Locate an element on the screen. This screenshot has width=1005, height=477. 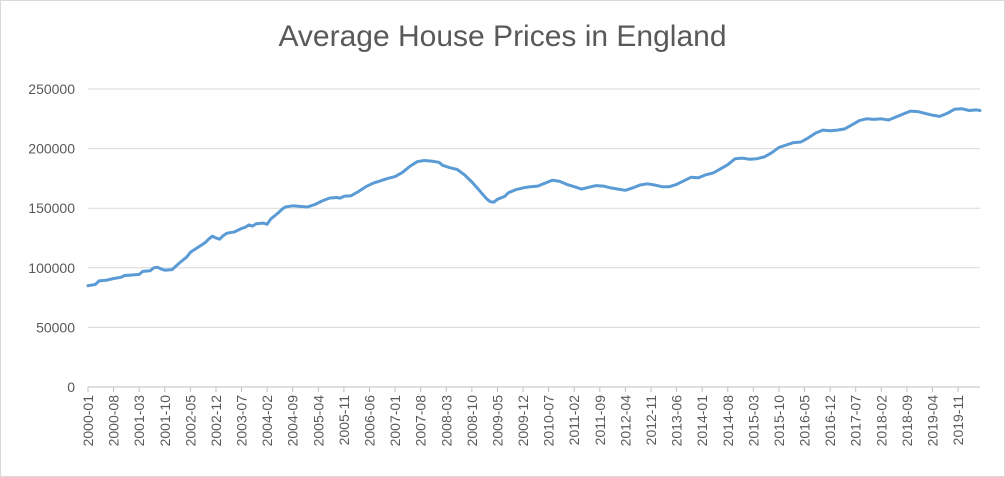
x-tick-label: 2019-04 is located at coordinates (932, 421).